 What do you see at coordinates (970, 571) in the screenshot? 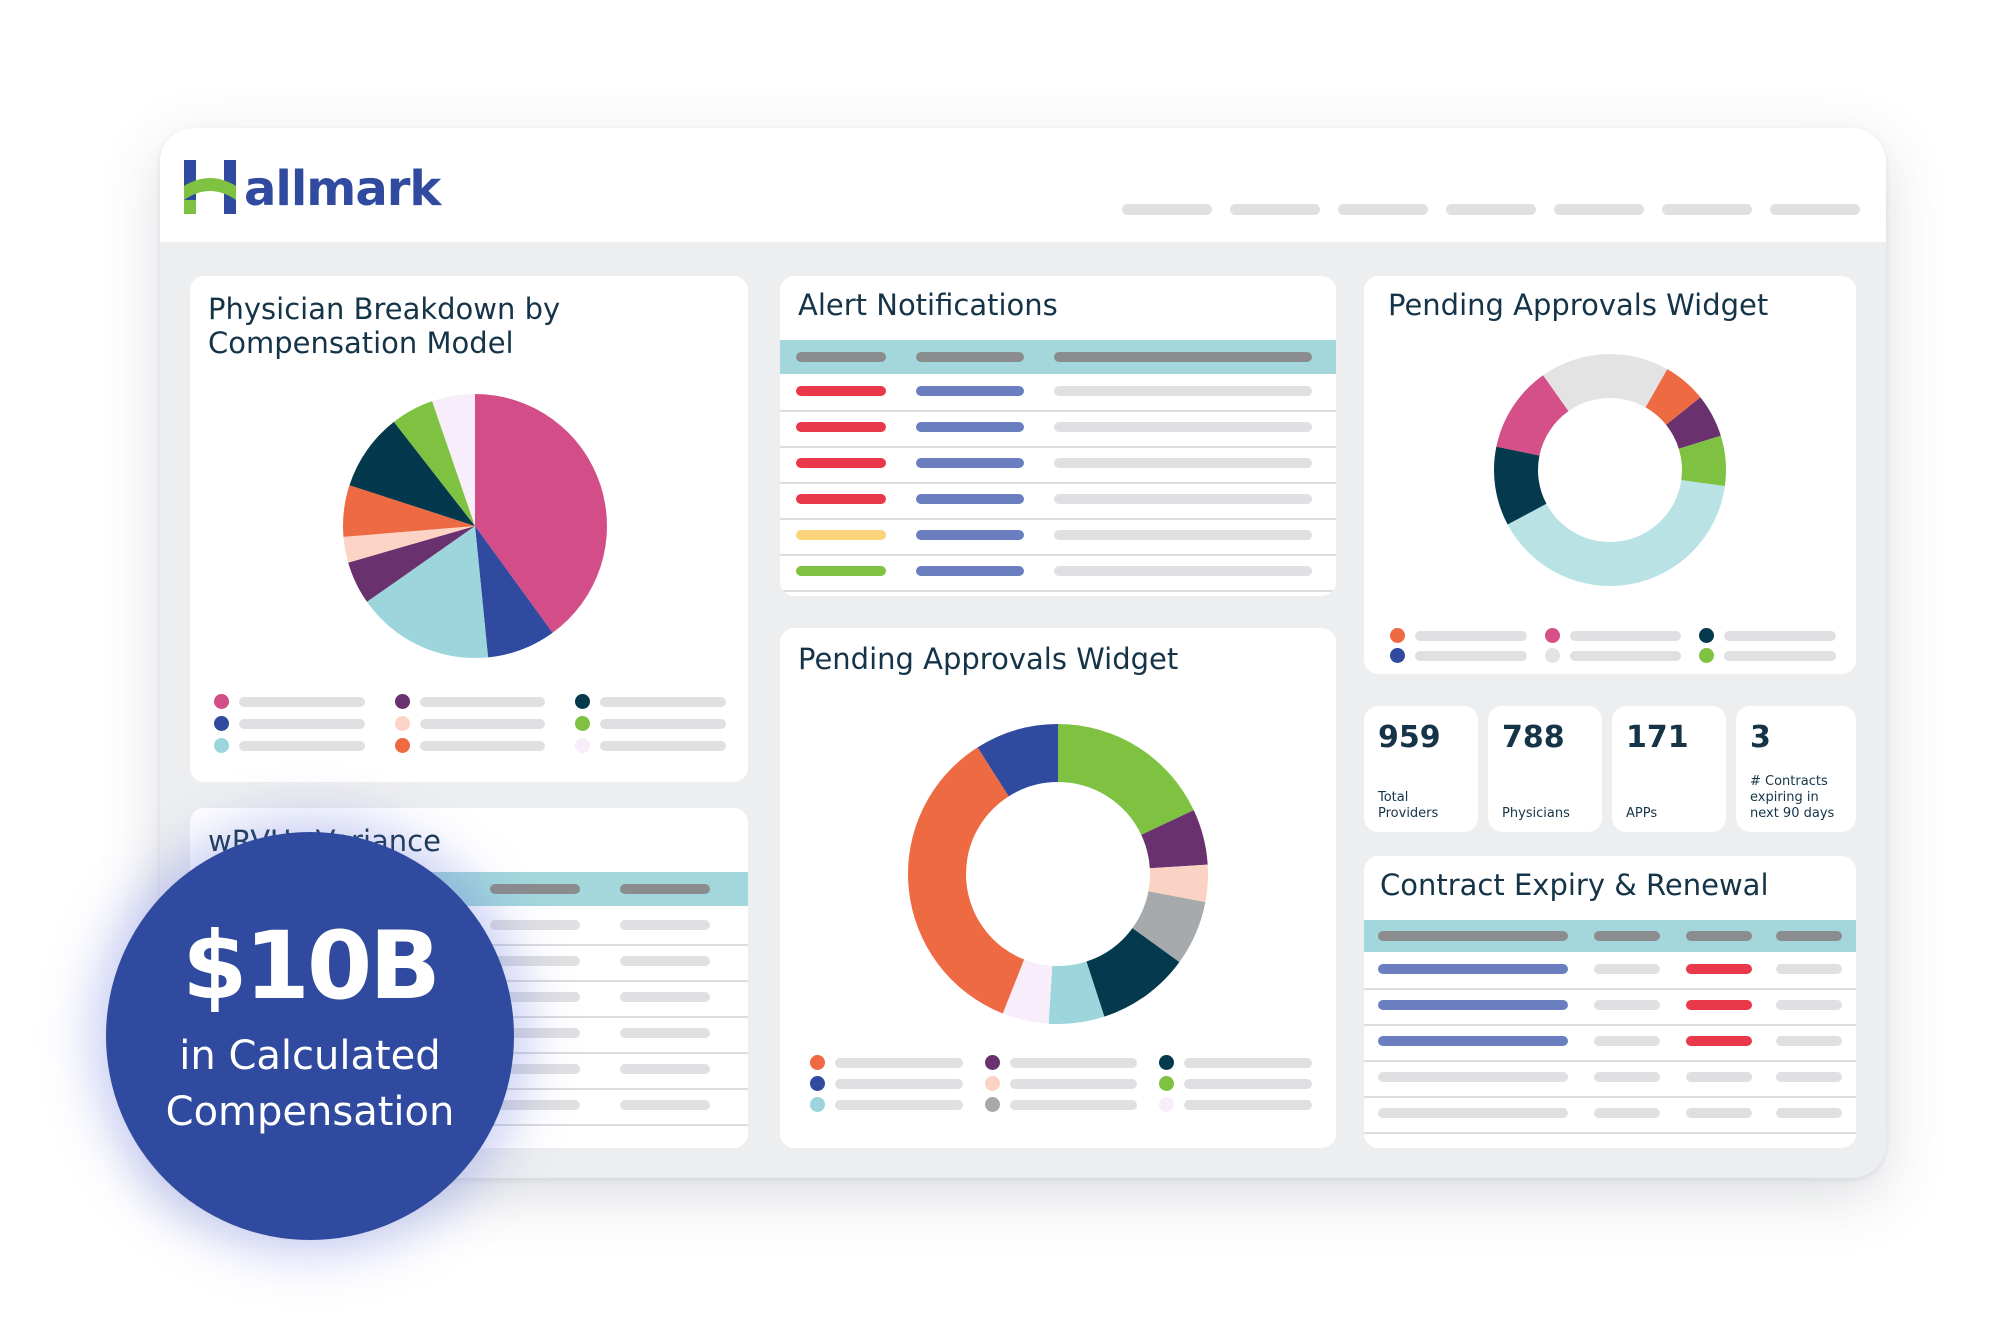
I see `alert-type-bar` at bounding box center [970, 571].